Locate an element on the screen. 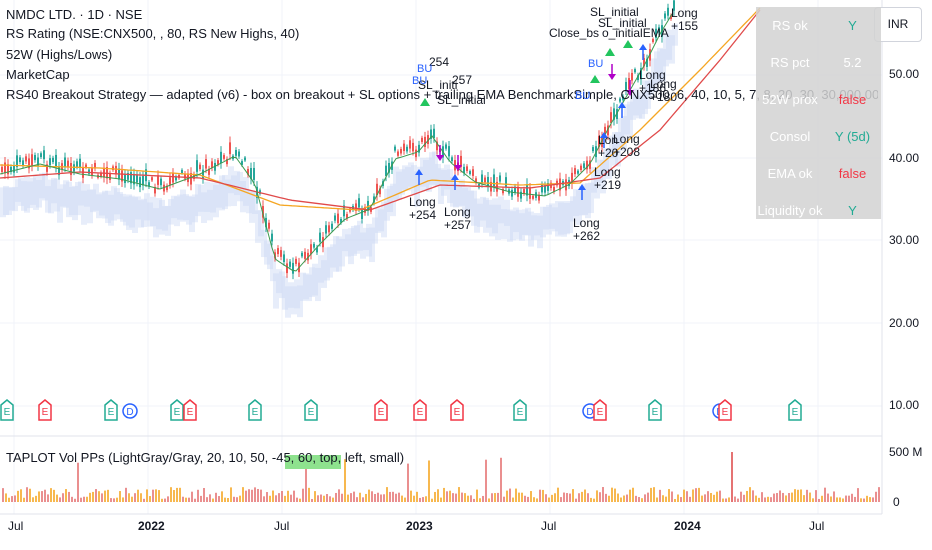 The image size is (932, 550). event-letter: D is located at coordinates (129, 412).